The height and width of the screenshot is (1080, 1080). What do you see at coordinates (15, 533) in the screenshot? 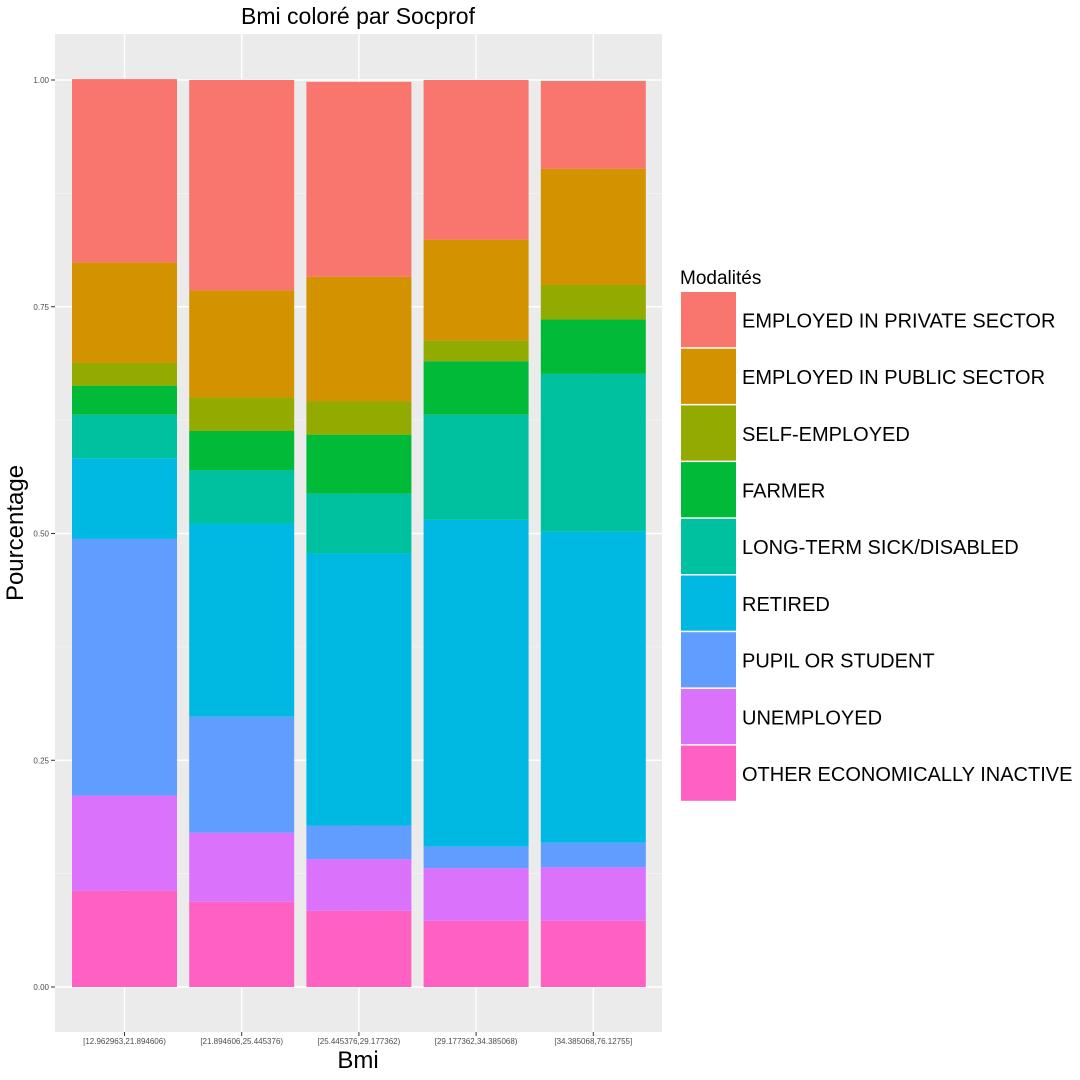
I see `y-axis-title: Pourcentage` at bounding box center [15, 533].